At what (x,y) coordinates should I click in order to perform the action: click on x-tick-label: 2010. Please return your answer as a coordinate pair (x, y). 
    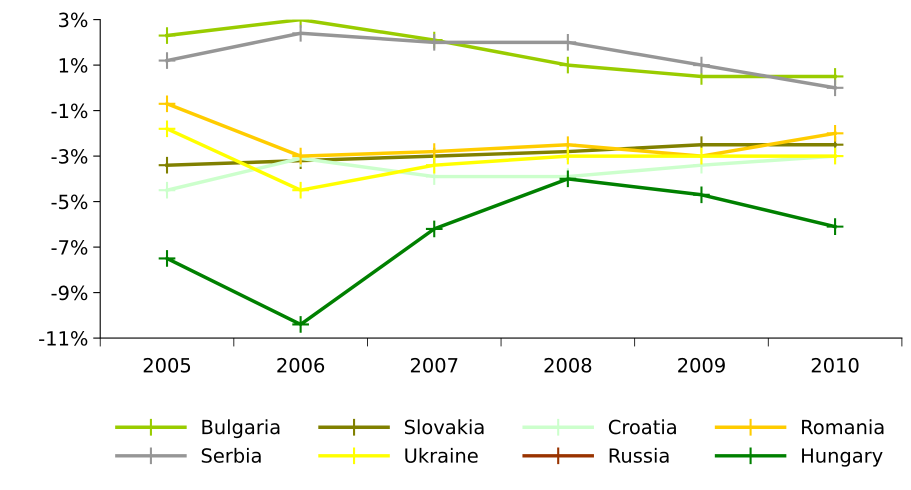
    Looking at the image, I should click on (835, 365).